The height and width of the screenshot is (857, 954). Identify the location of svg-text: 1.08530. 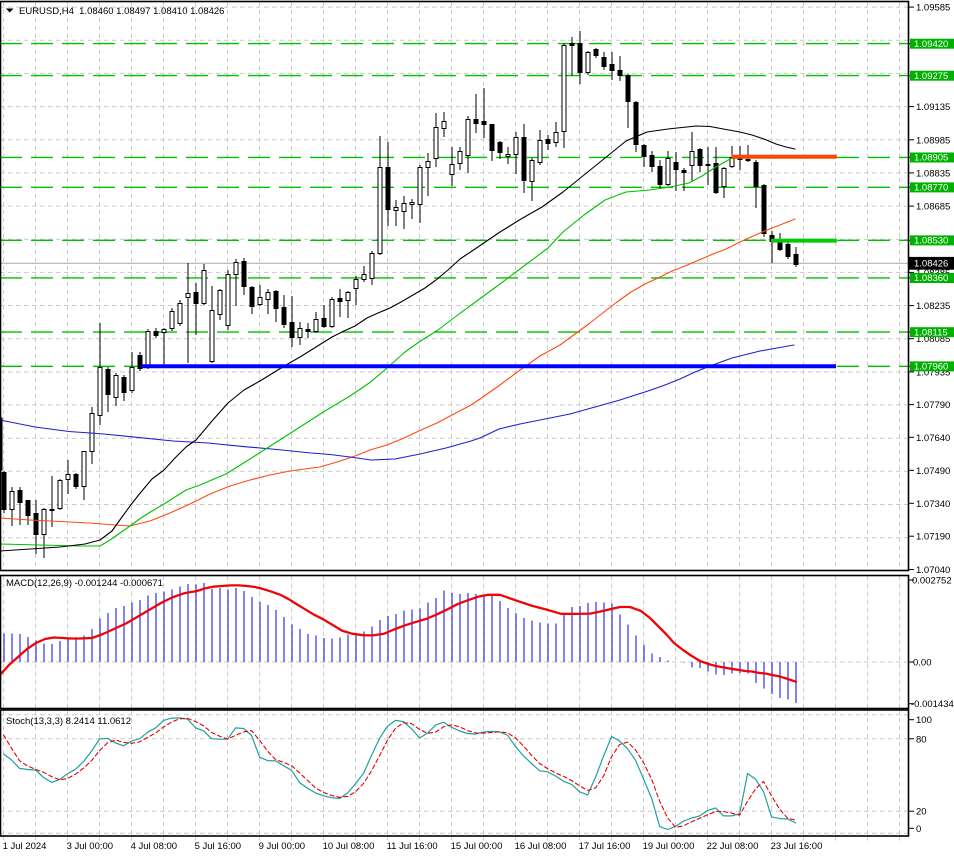
(931, 241).